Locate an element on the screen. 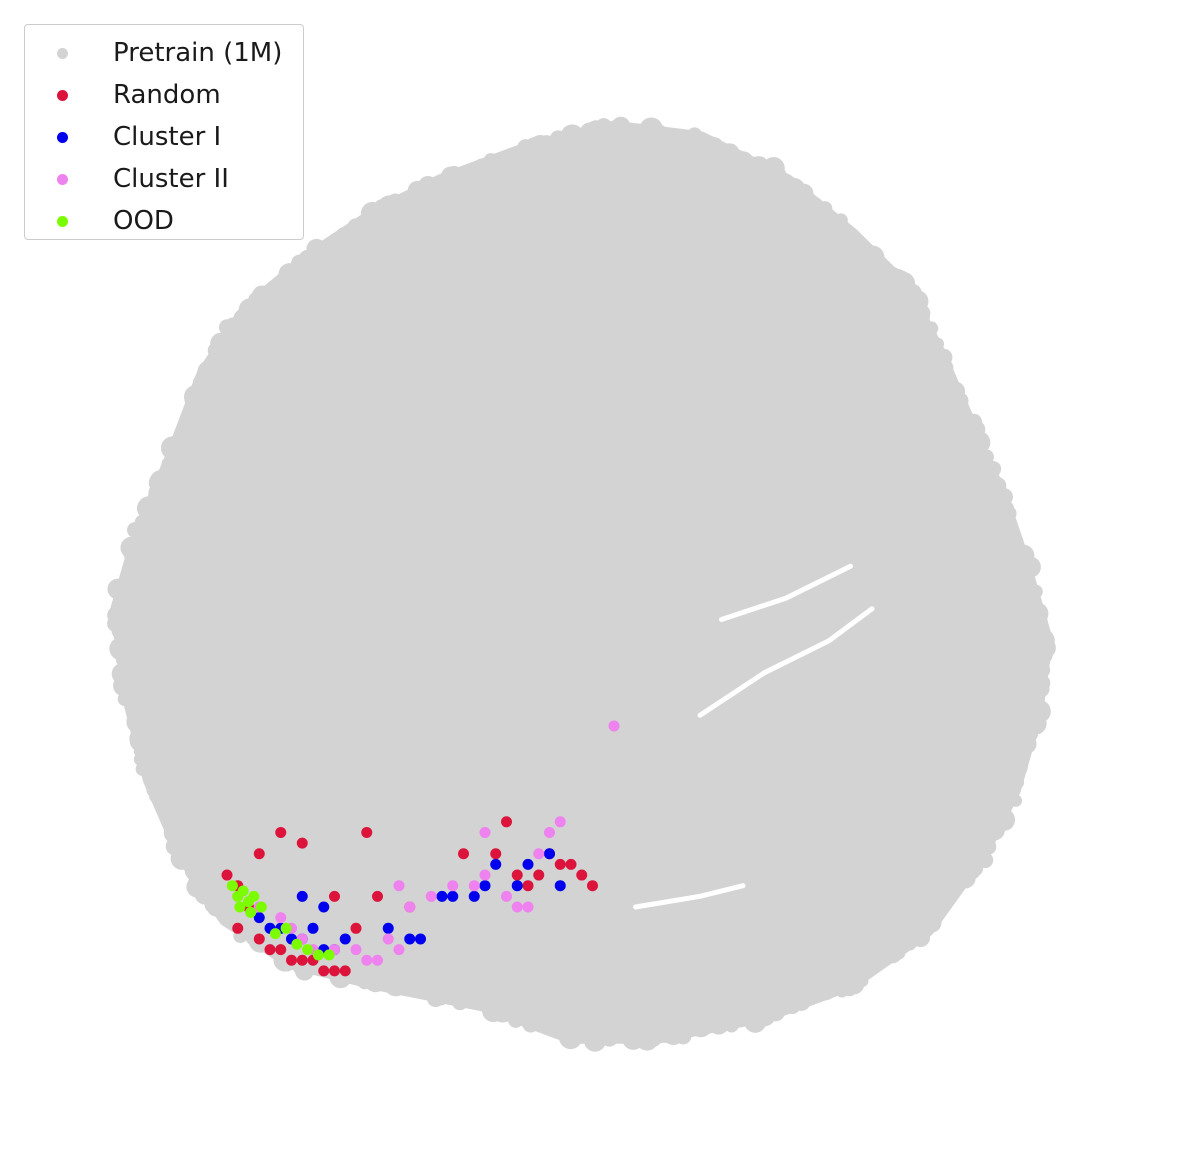 The height and width of the screenshot is (1175, 1182). legend-swatch-random is located at coordinates (62, 95).